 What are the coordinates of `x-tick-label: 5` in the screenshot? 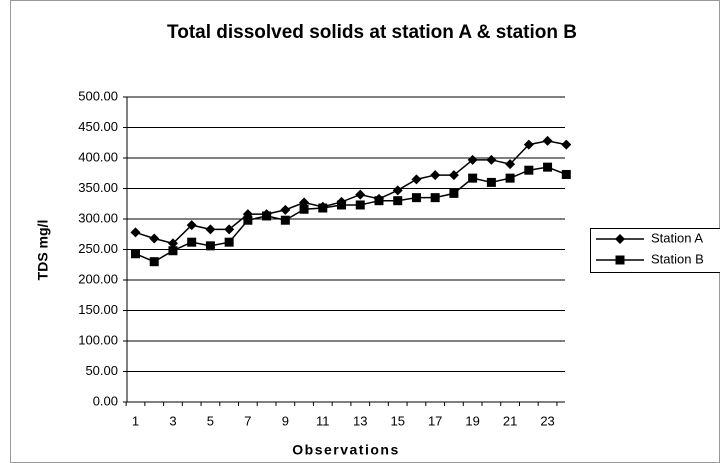 It's located at (210, 420).